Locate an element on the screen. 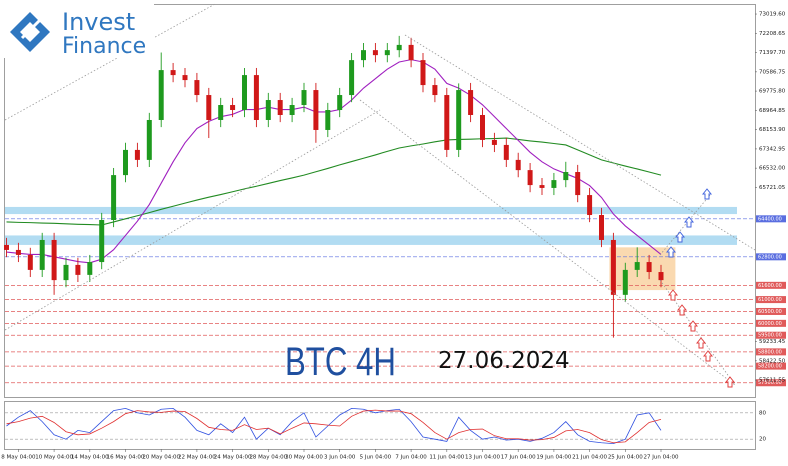 The height and width of the screenshot is (466, 788). level-label: 60500.00 is located at coordinates (770, 312).